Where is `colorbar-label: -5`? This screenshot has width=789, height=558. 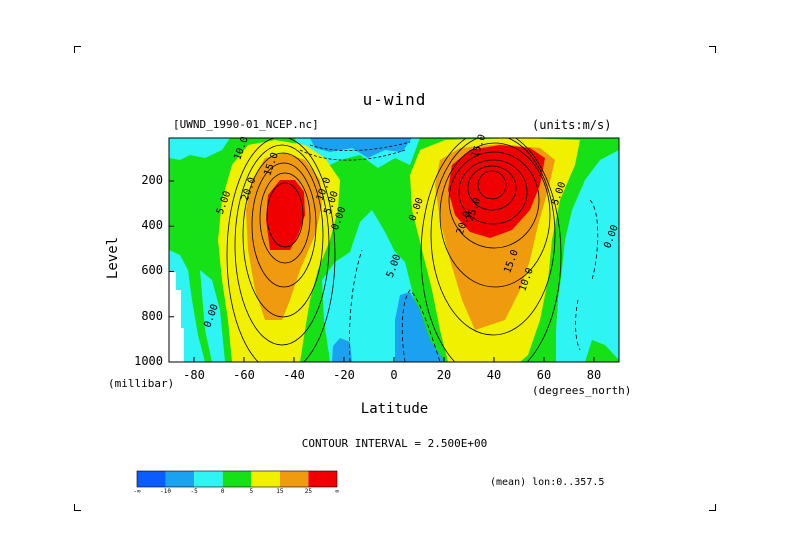 colorbar-label: -5 is located at coordinates (194, 491).